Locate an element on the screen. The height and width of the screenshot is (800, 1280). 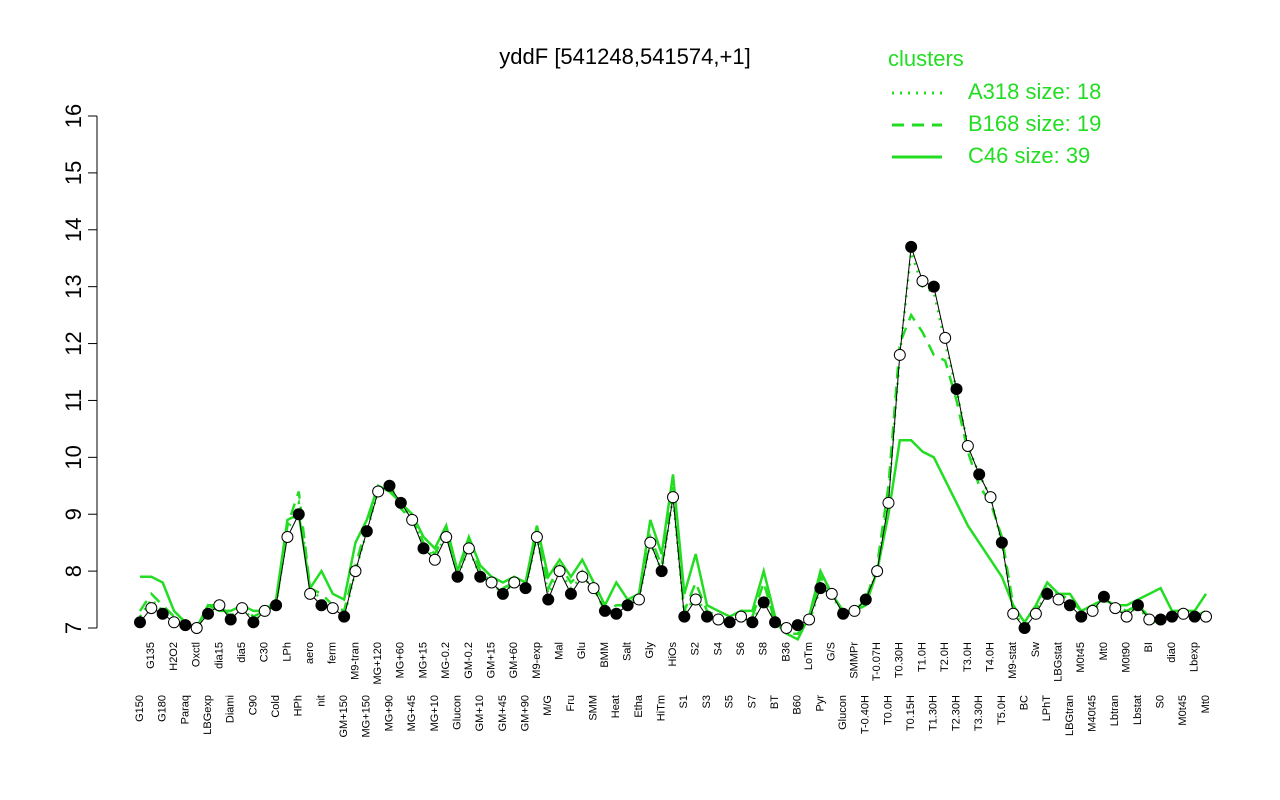
x-tick-label: MG+90 is located at coordinates (389, 713).